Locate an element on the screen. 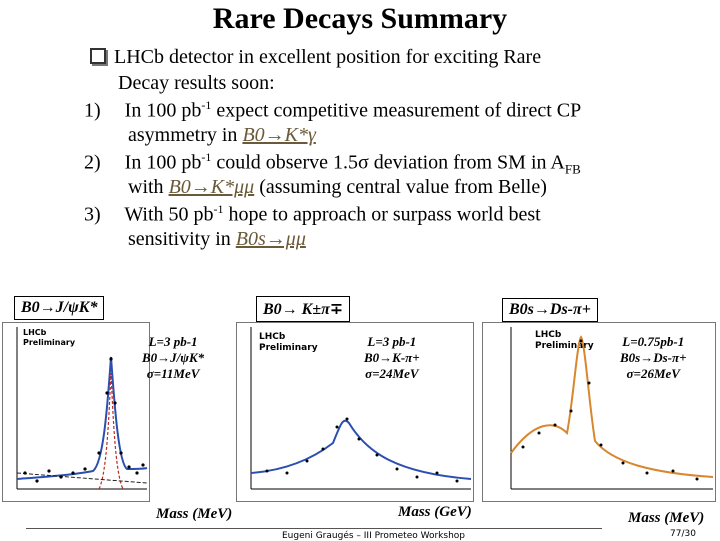 The width and height of the screenshot is (720, 541). plot-1-signal-curve is located at coordinates (111, 431).